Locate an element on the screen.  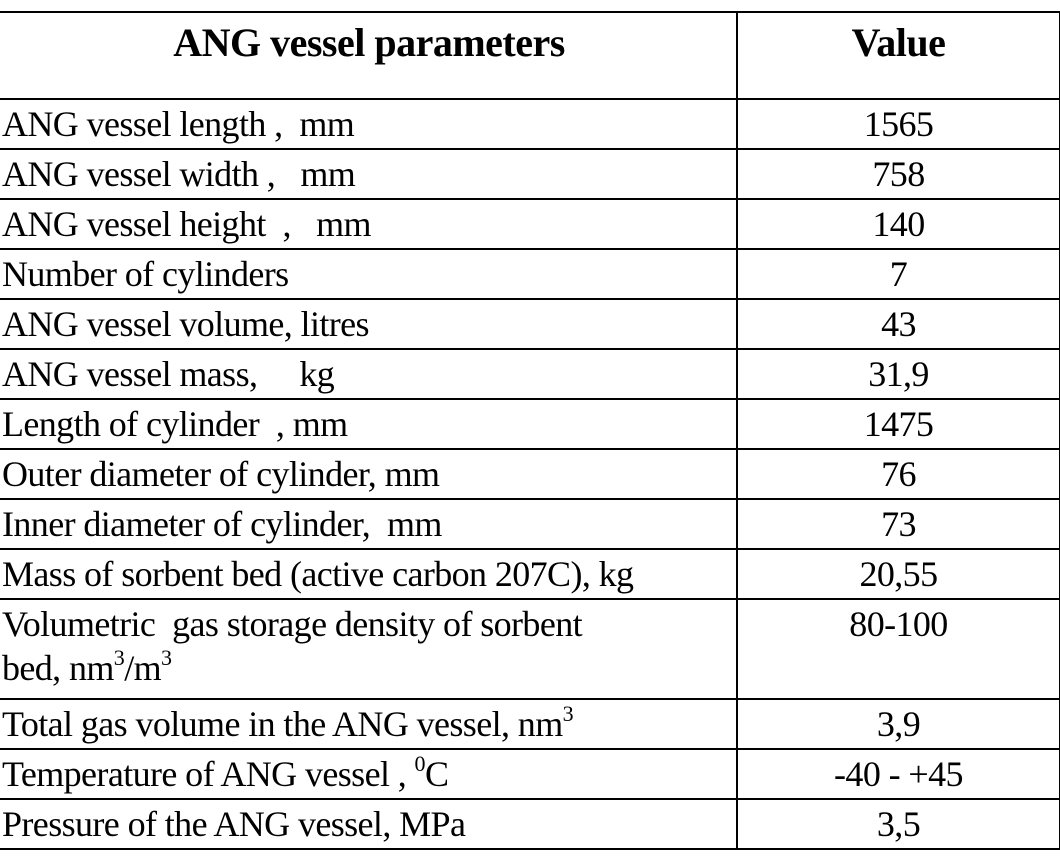
table-header-row: ANG vessel parameters Value is located at coordinates (530, 55).